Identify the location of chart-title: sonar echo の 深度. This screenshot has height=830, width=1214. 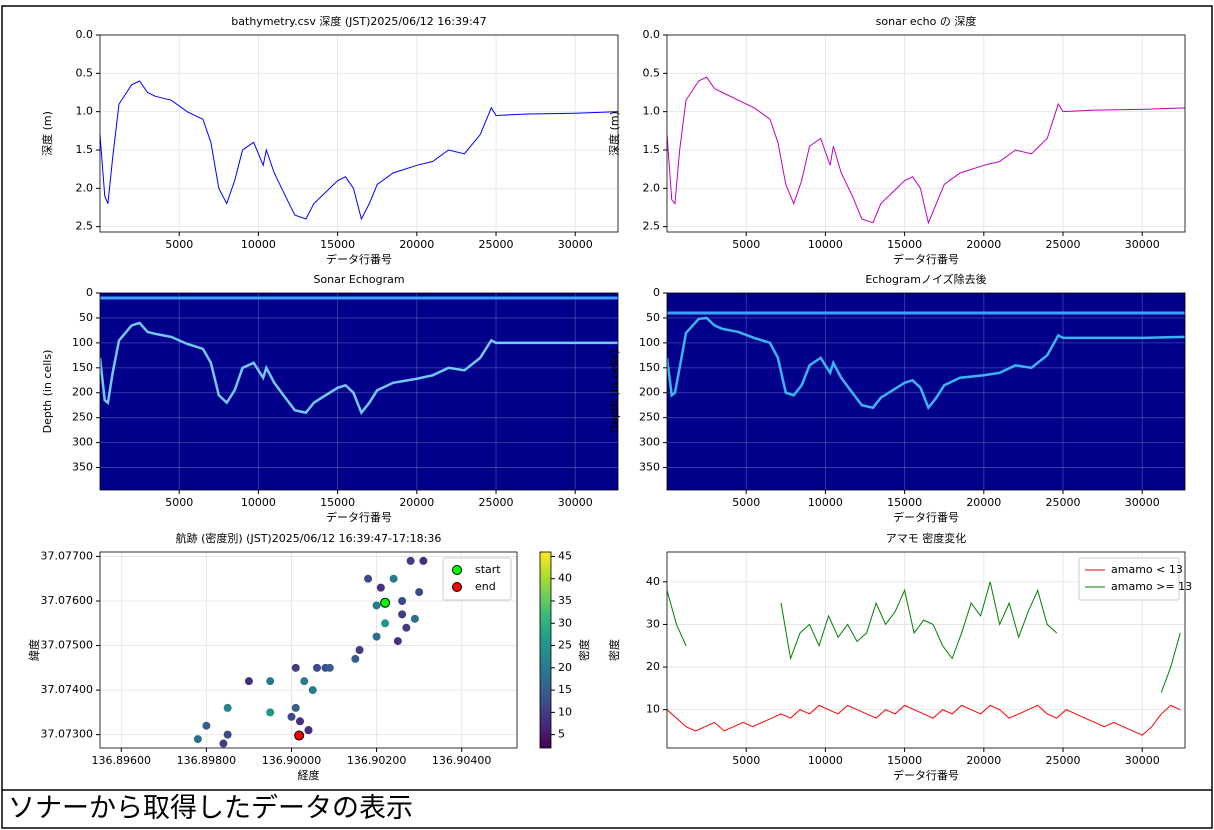
(926, 21).